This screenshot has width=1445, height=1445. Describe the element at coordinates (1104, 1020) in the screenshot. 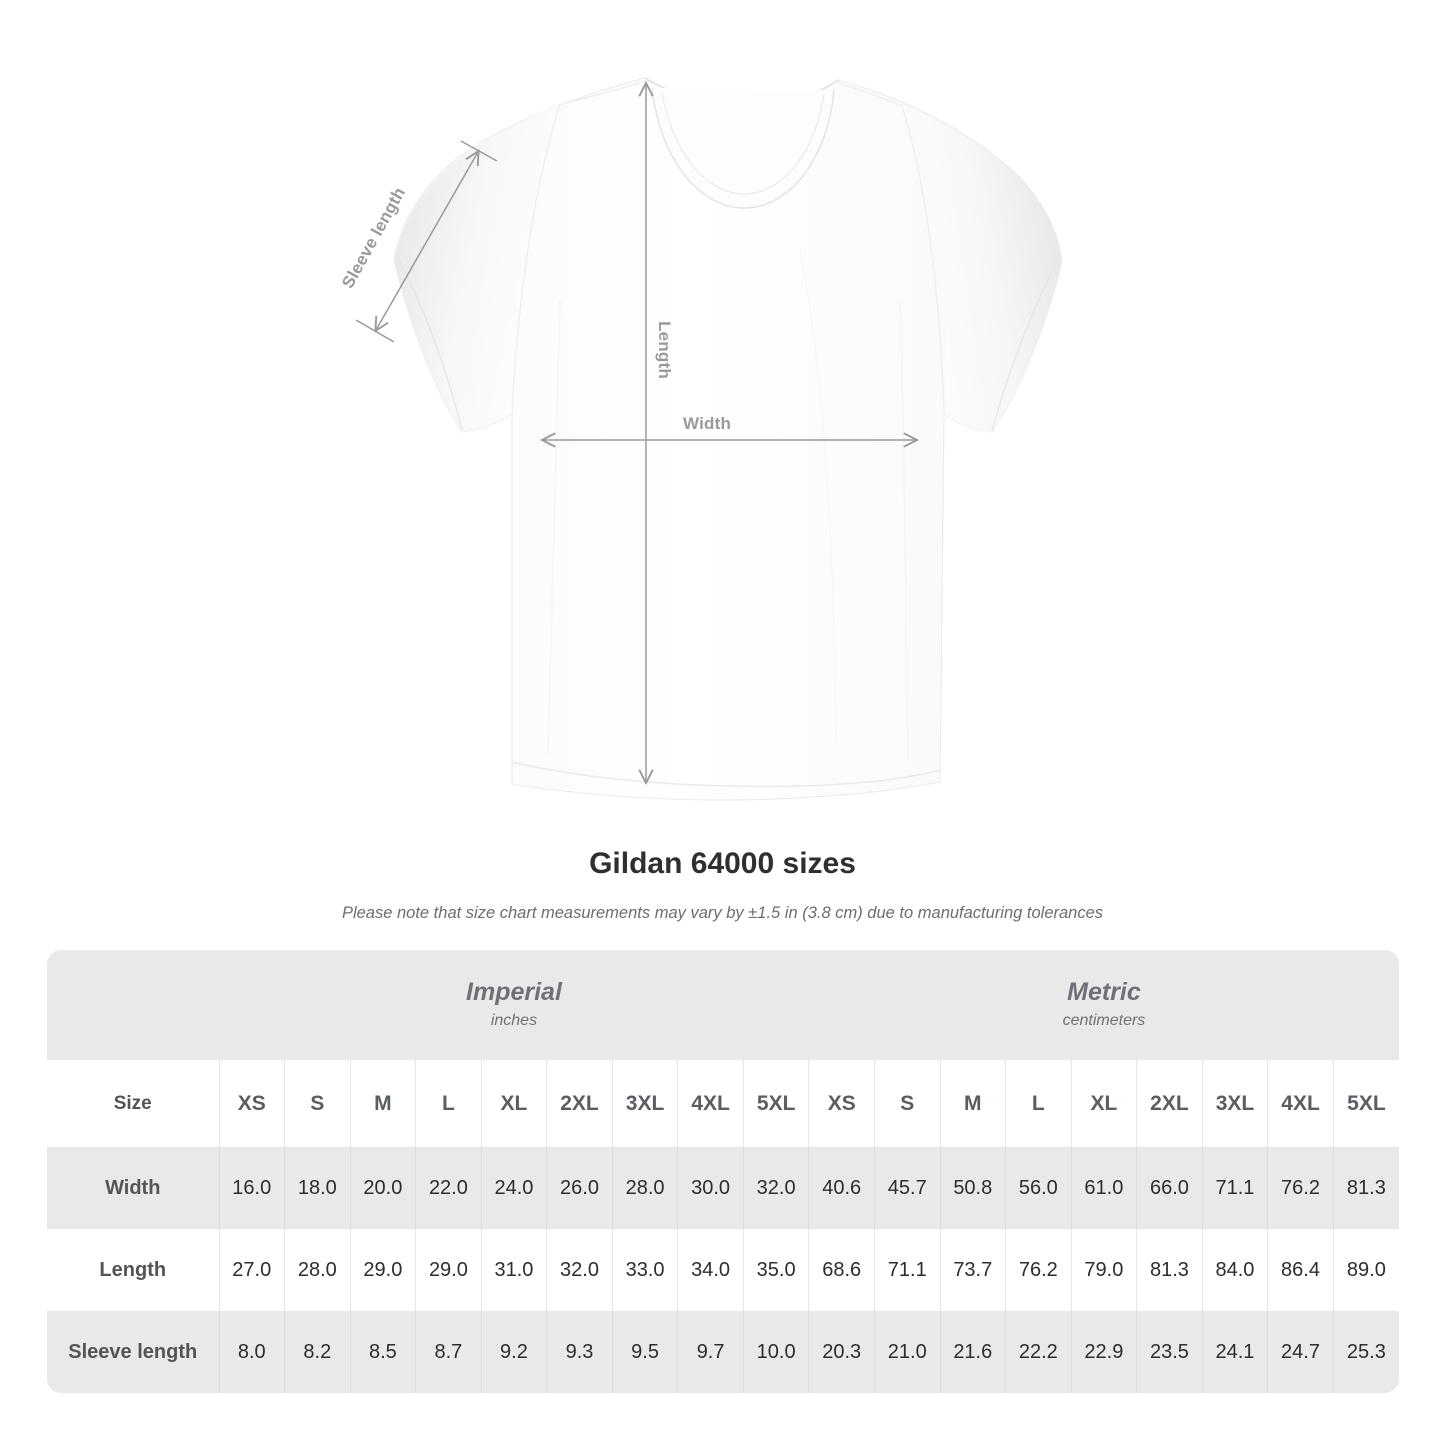

I see `group-subtitle-metric: centimeters` at that location.